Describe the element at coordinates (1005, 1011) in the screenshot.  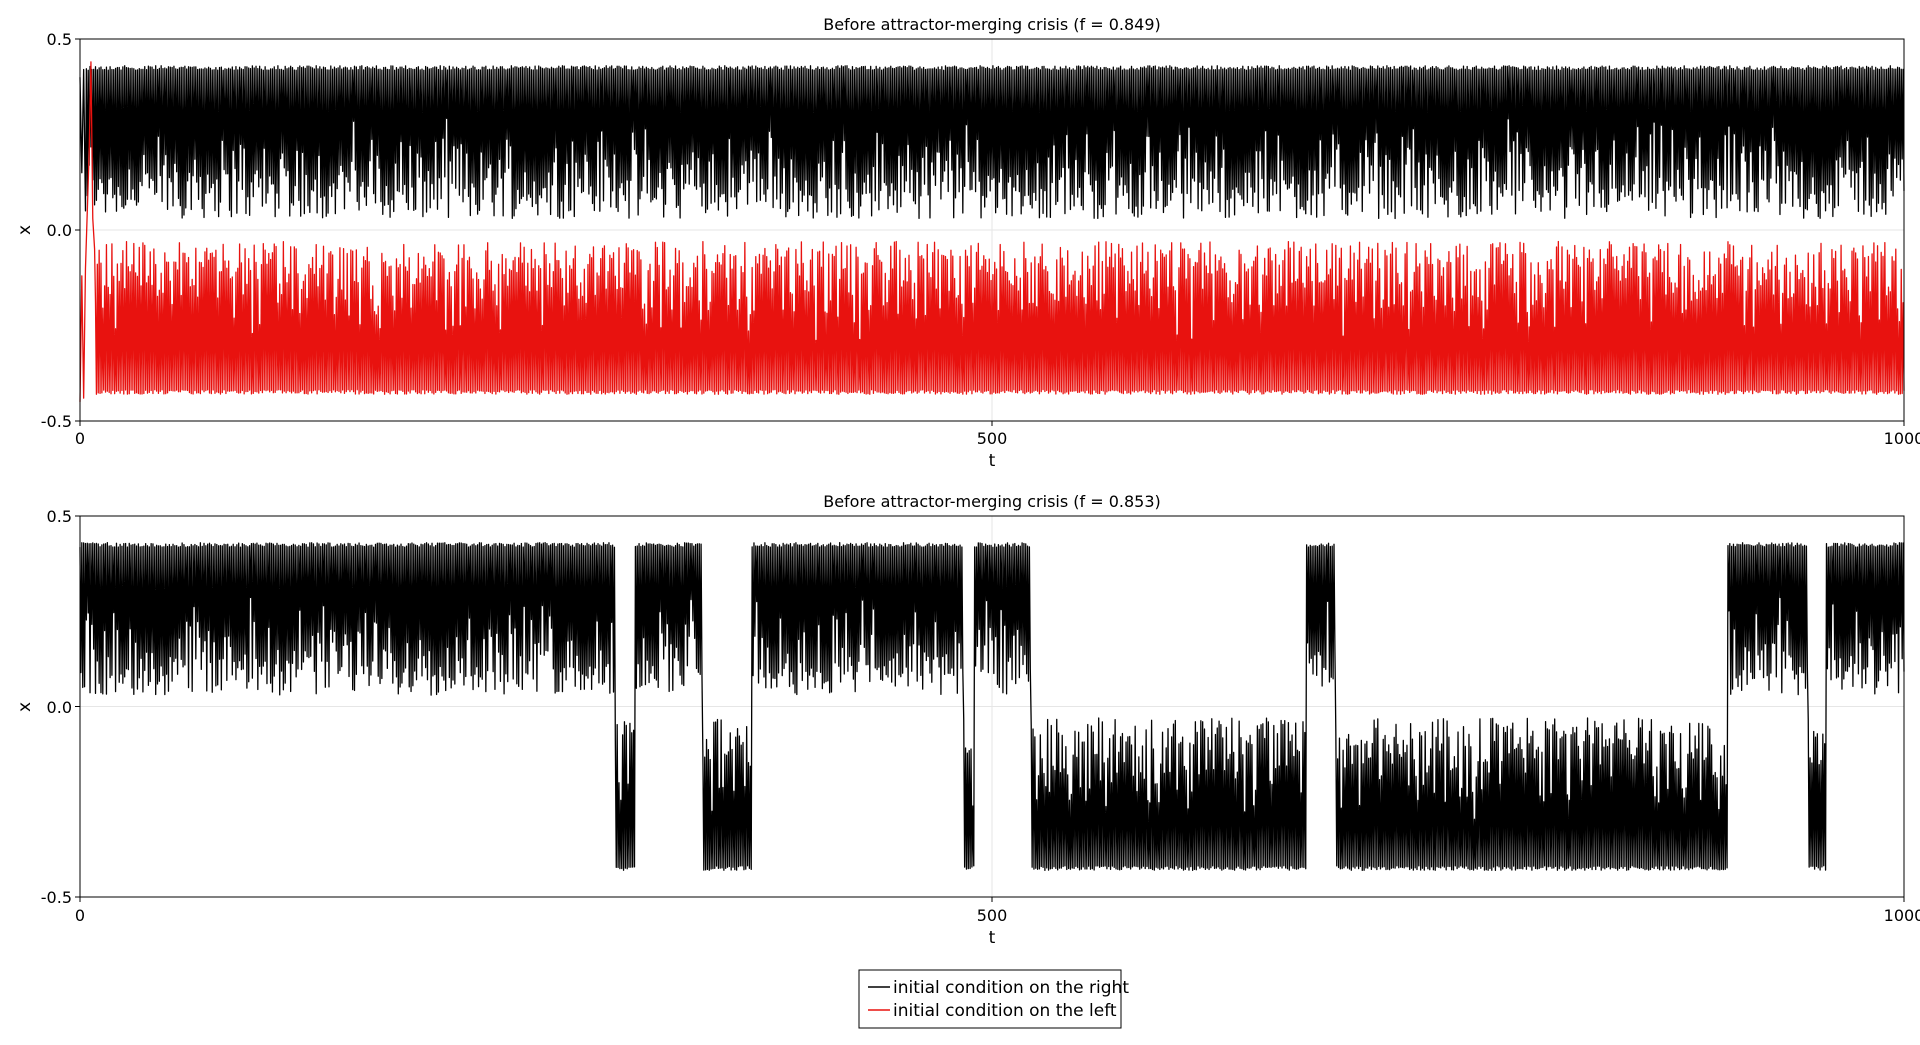
I see `legend-label-left: initial condition on the left` at that location.